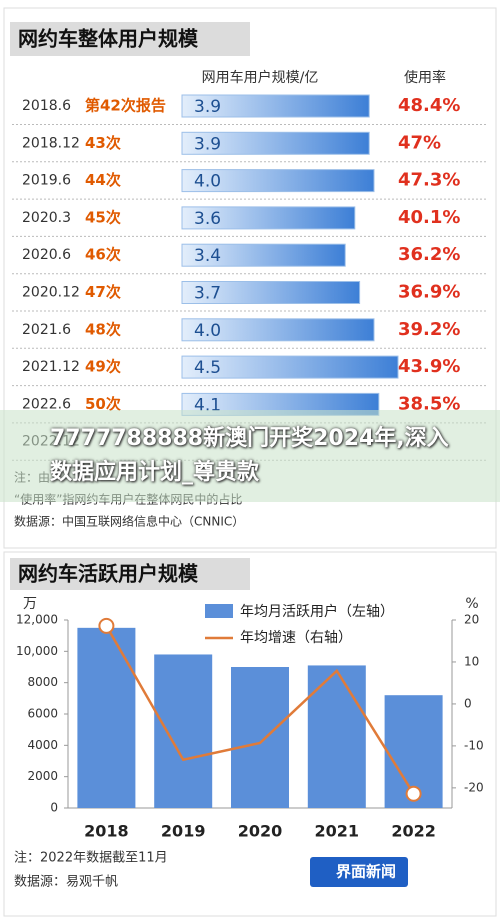 The height and width of the screenshot is (922, 500). I want to click on y2-tick-label: 0, so click(468, 703).